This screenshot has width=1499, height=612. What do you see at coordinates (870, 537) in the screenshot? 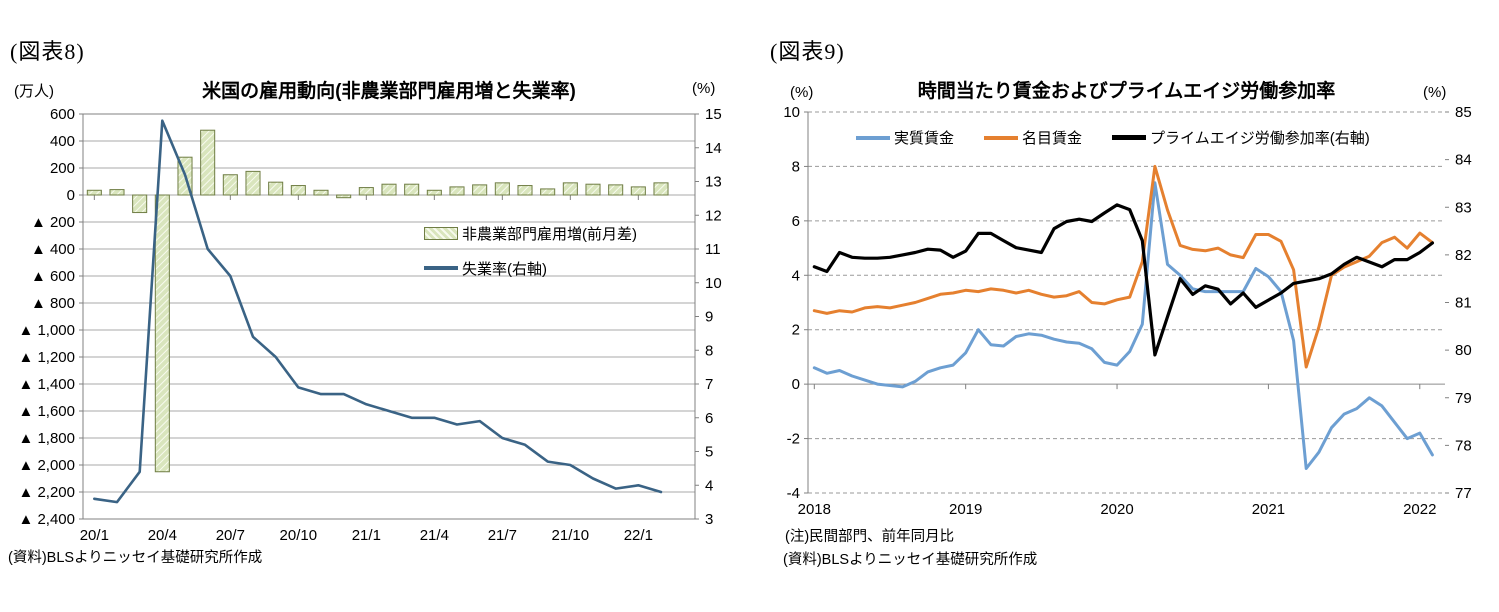
I see `figure9-note: (注)民間部門、前年同月比` at bounding box center [870, 537].